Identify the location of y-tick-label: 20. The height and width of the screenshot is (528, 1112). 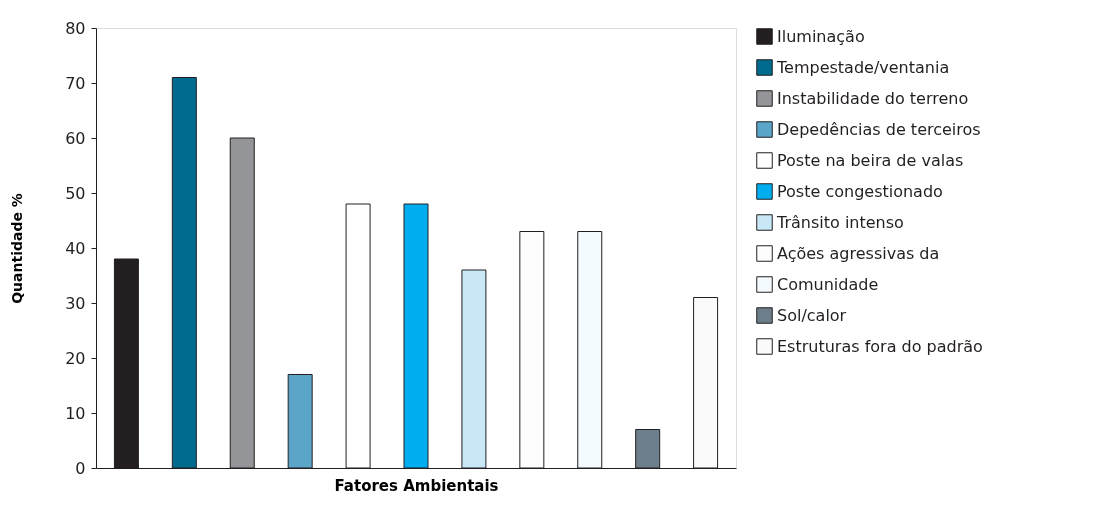
(75, 358).